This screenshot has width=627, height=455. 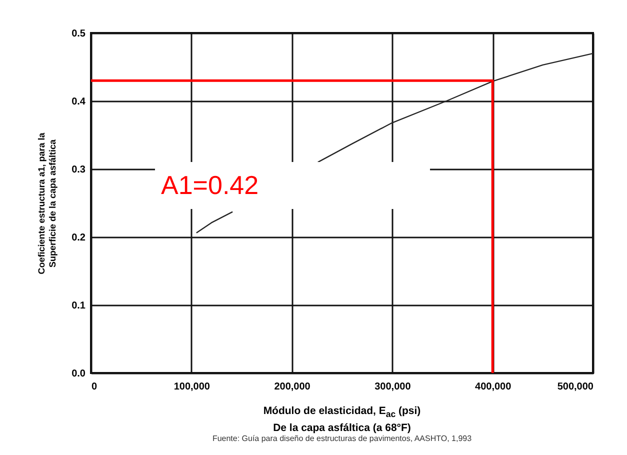 What do you see at coordinates (342, 438) in the screenshot?
I see `source-note: Fuente: Guía para diseño de estructuras de pavimentos, AASHTO, 1,993` at bounding box center [342, 438].